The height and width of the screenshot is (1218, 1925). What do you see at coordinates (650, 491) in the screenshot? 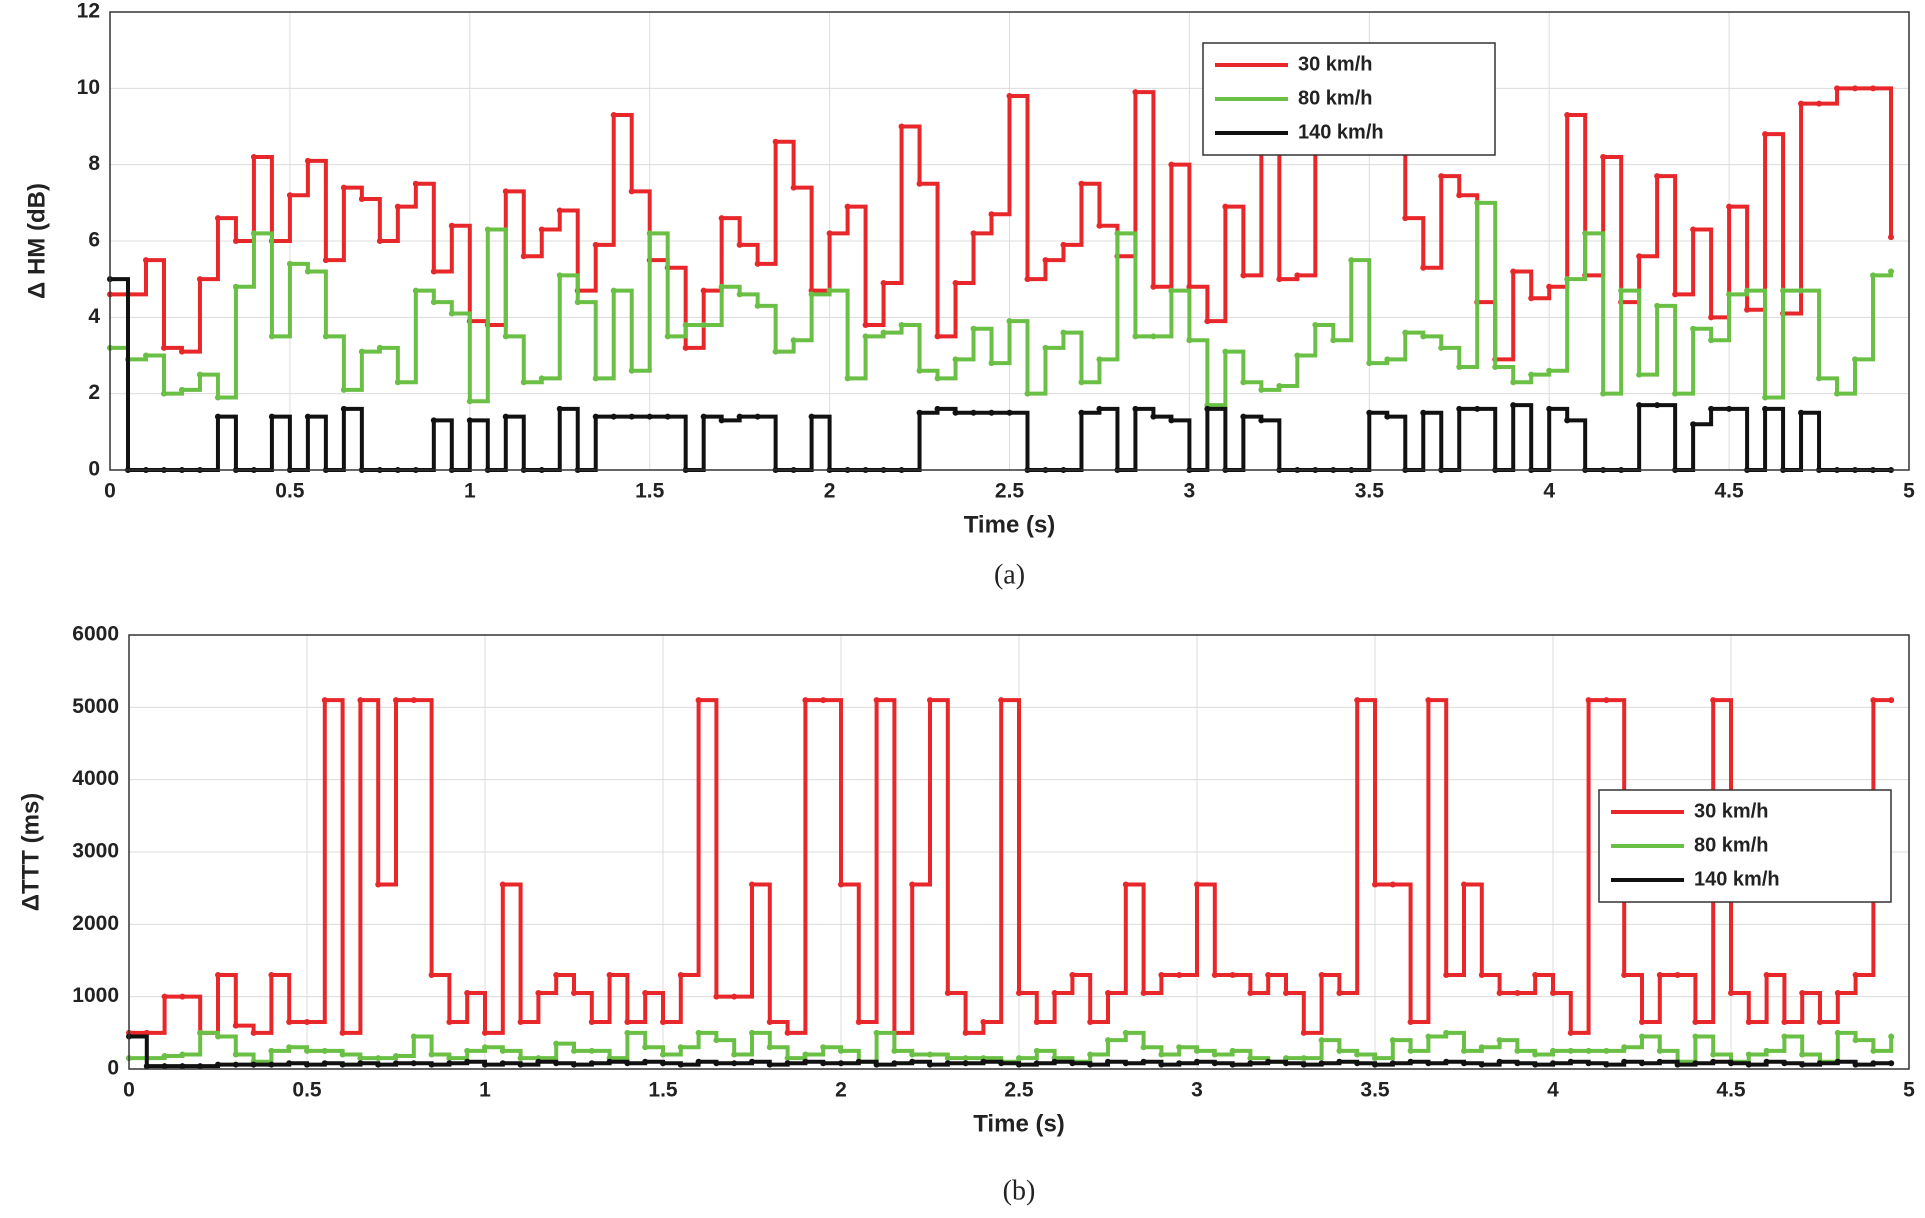
I see `x-tick-label: 1.5` at bounding box center [650, 491].